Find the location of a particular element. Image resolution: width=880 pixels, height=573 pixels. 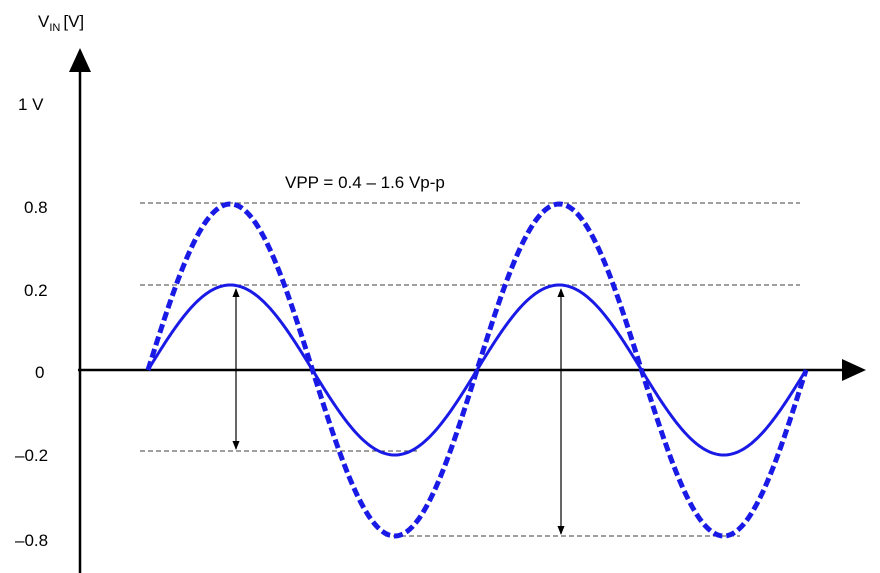

y-axis-title-main: V is located at coordinates (44, 21).